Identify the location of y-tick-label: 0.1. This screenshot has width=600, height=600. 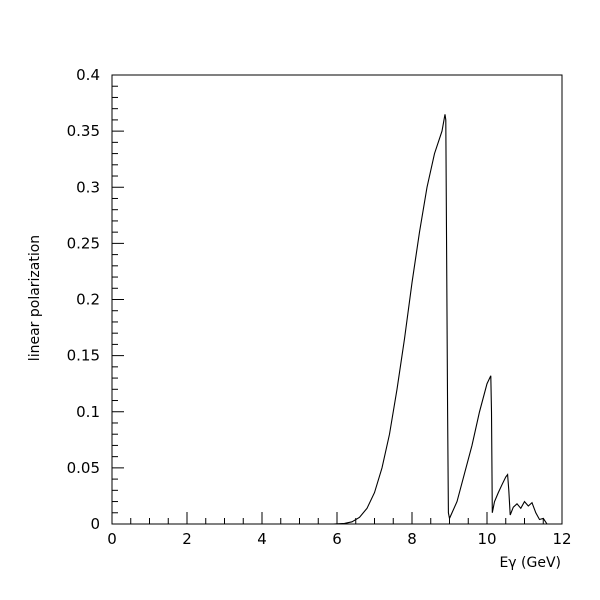
(88, 412).